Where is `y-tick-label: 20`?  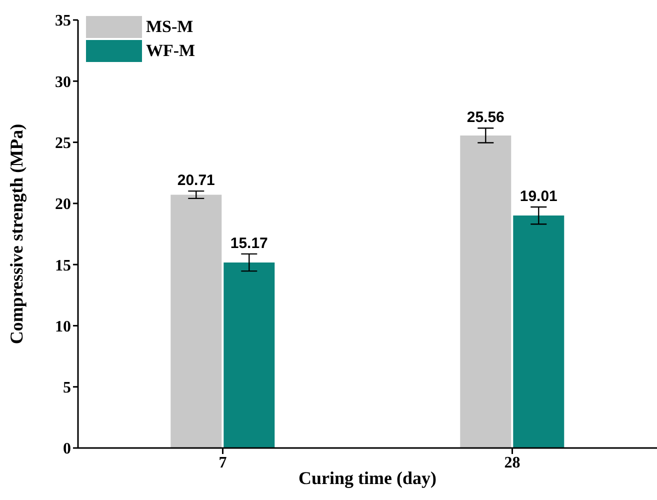
y-tick-label: 20 is located at coordinates (63, 205).